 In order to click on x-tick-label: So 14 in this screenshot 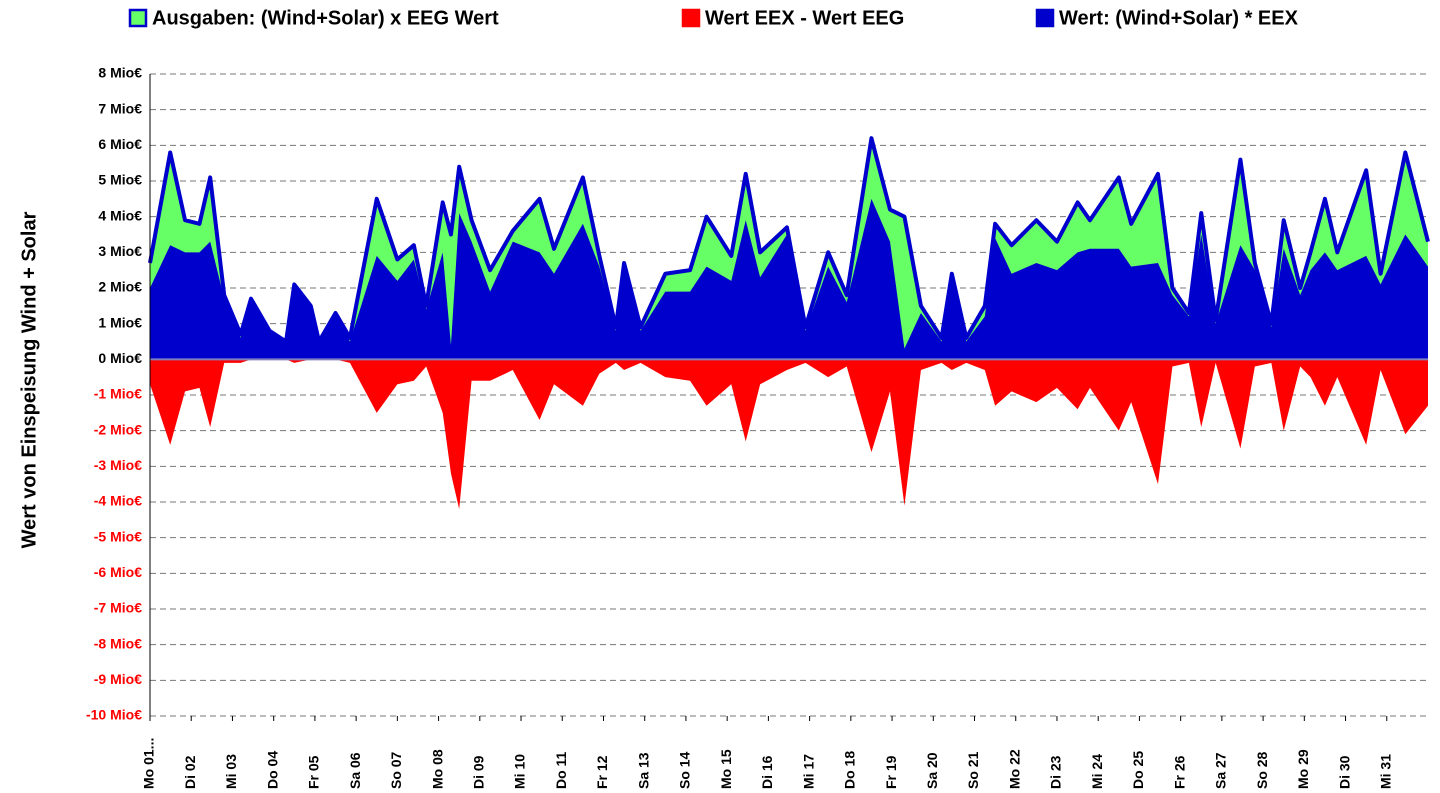, I will do `click(685, 770)`.